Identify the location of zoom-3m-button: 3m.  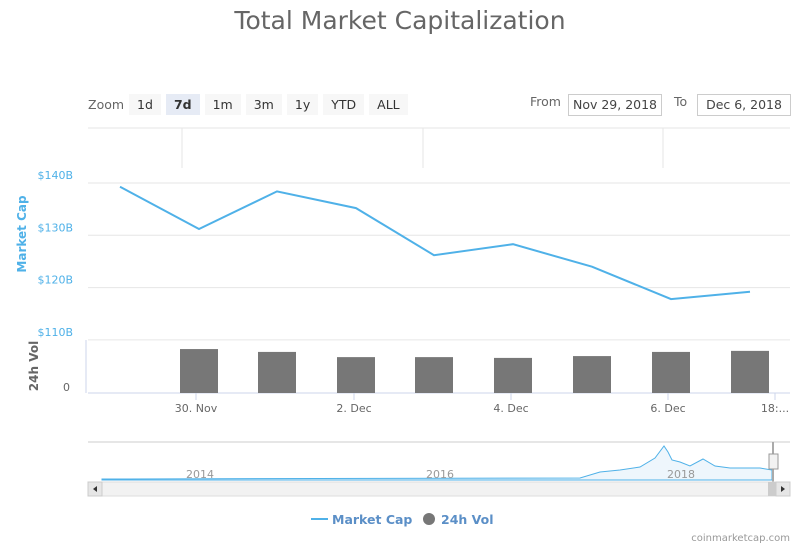
(263, 104).